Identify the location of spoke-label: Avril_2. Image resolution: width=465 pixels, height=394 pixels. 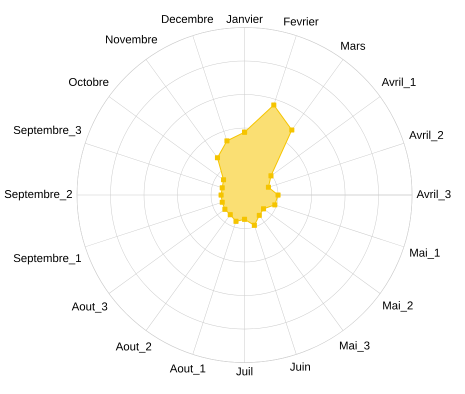
(426, 136).